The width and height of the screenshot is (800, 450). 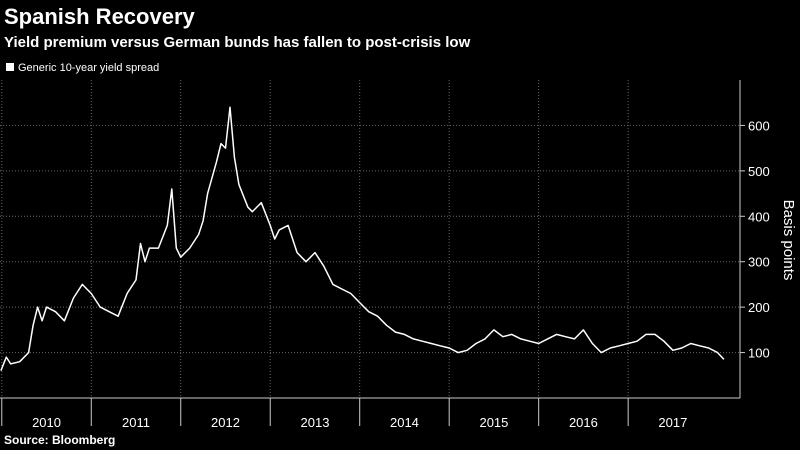 What do you see at coordinates (788, 240) in the screenshot?
I see `y-axis-label: Basis points` at bounding box center [788, 240].